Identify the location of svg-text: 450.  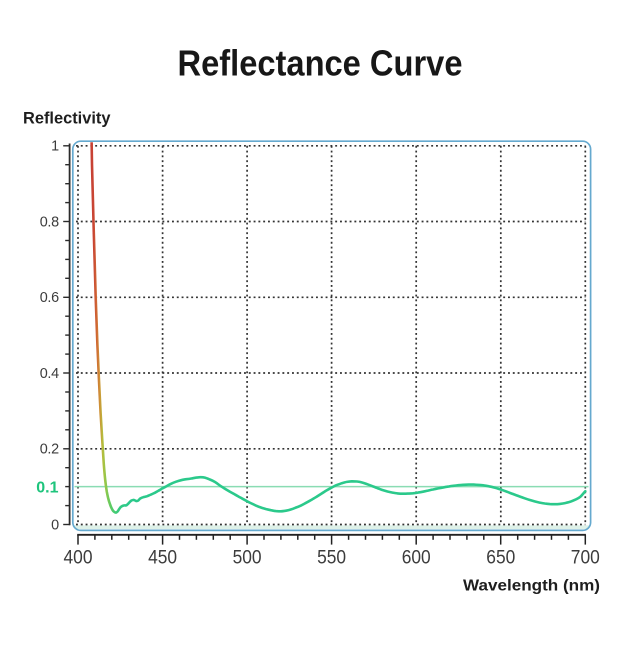
(162, 558).